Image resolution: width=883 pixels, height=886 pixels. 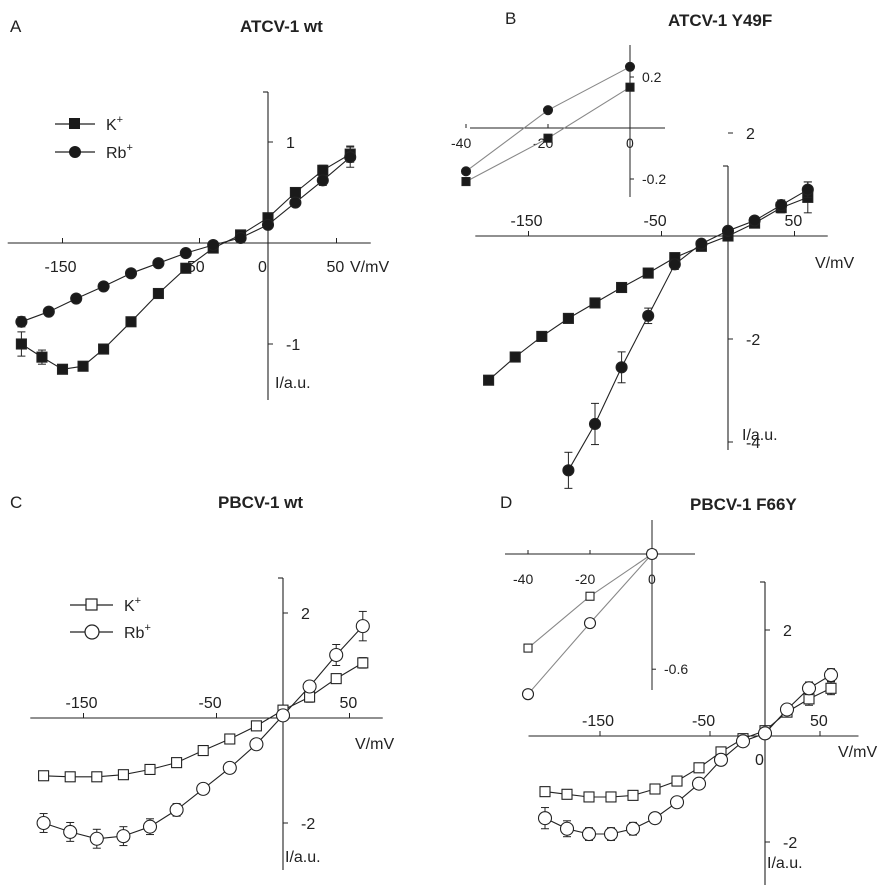 I want to click on y-tick-label: -2, so click(x=790, y=843).